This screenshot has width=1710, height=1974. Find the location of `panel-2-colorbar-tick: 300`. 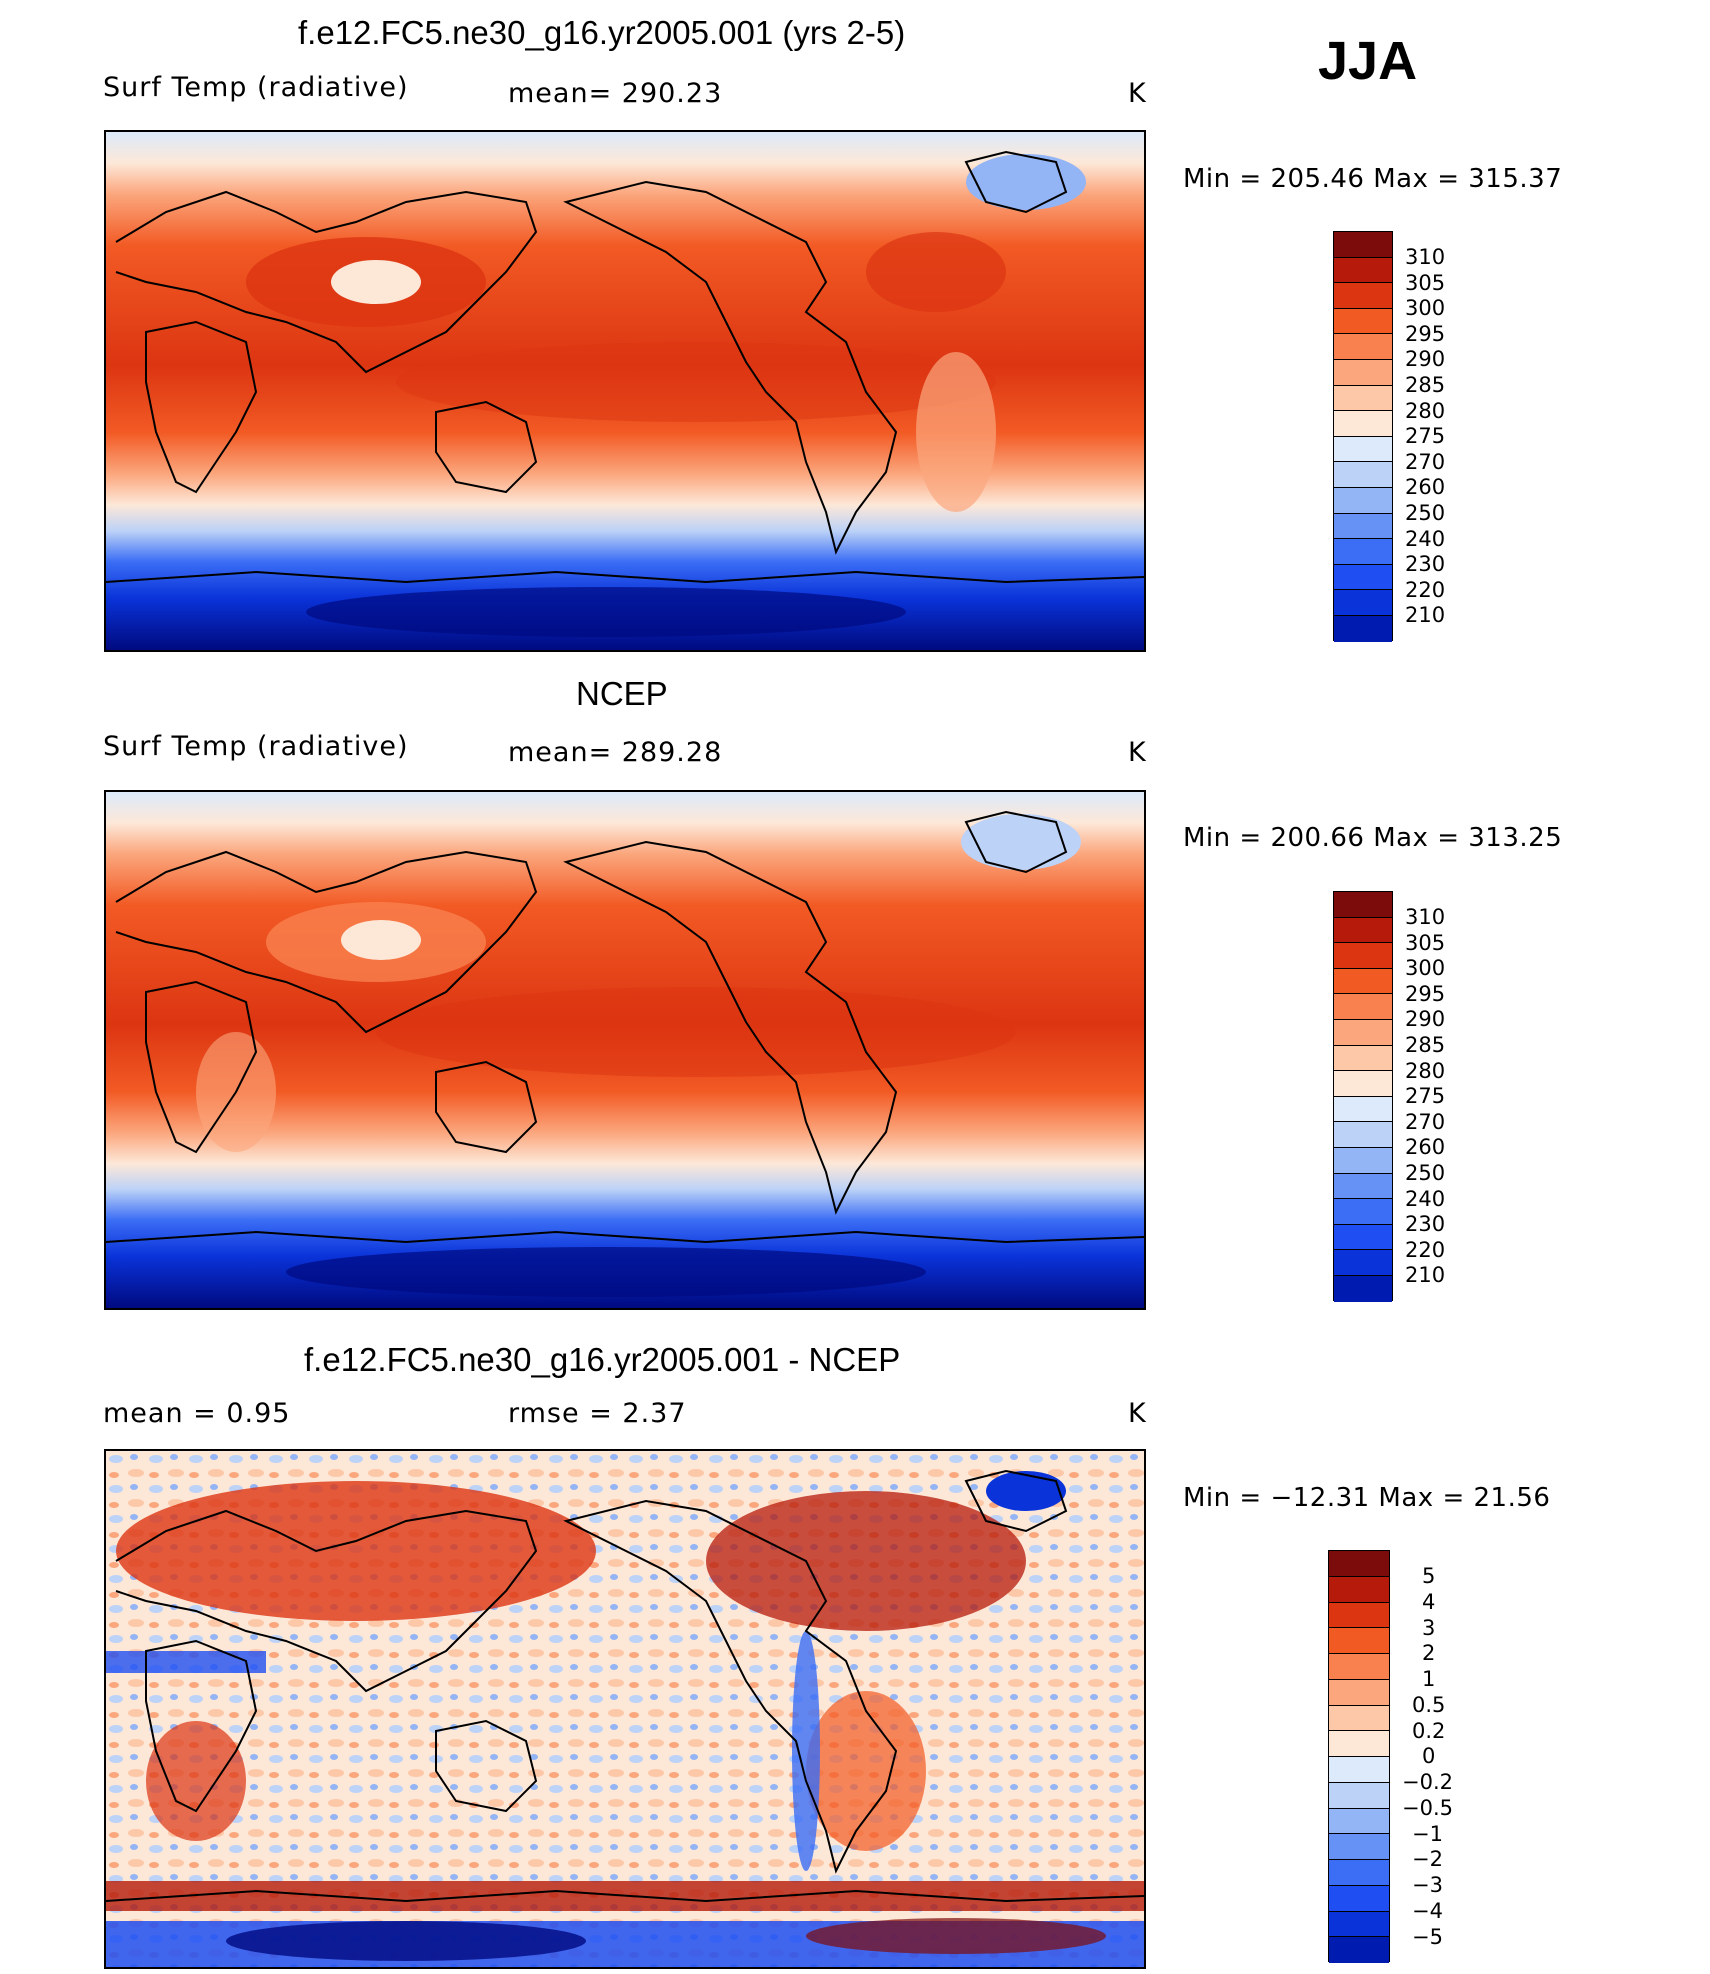

panel-2-colorbar-tick: 300 is located at coordinates (1425, 968).